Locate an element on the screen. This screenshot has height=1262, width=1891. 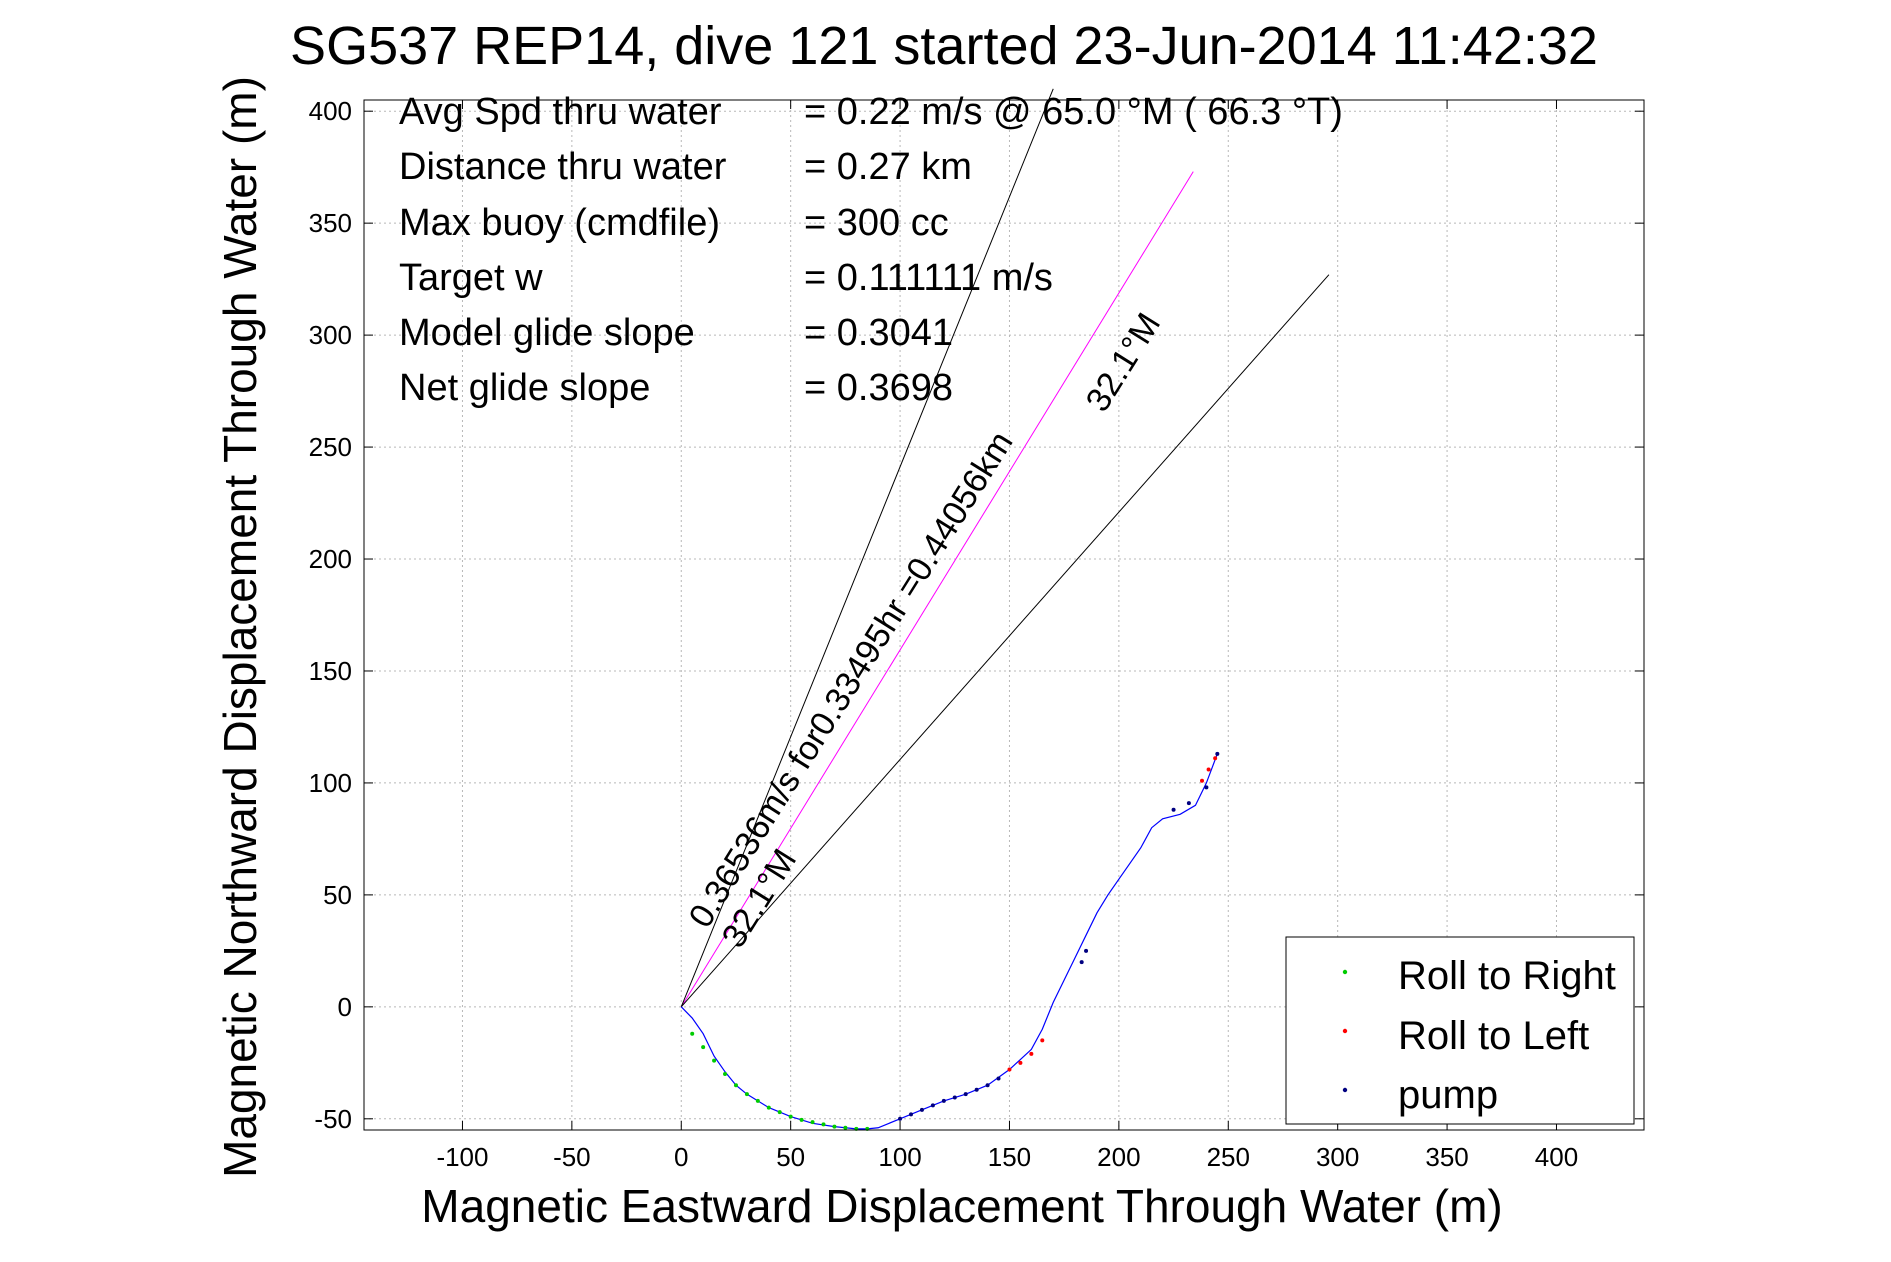
info-value: = 0.27 km is located at coordinates (888, 167).